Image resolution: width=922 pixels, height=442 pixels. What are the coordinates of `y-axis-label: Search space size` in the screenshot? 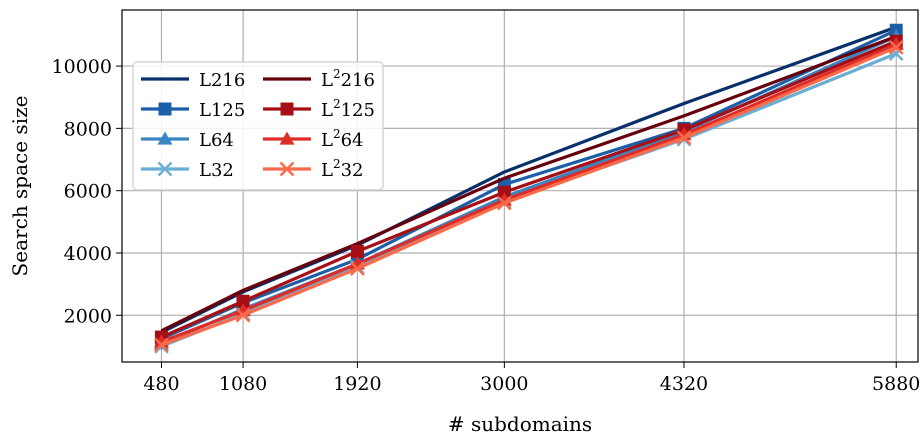 It's located at (20, 186).